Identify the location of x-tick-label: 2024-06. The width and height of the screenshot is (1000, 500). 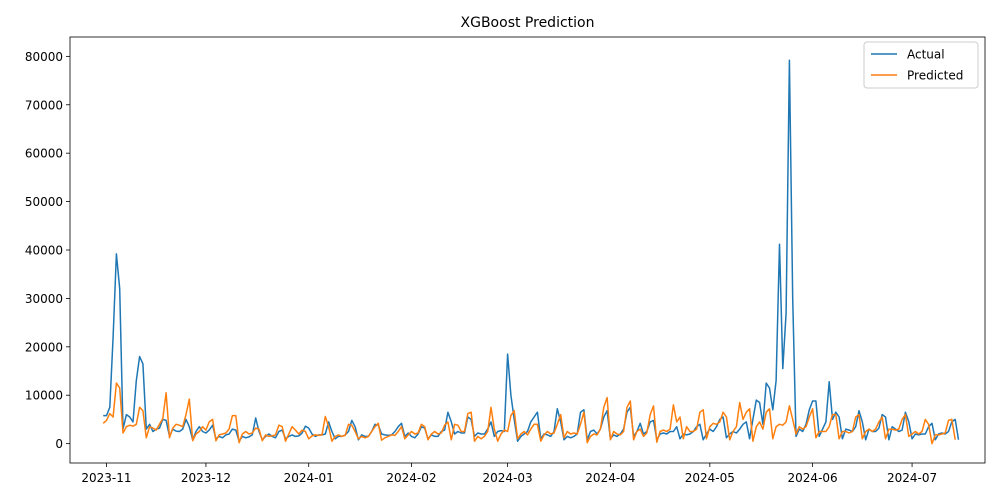
(813, 478).